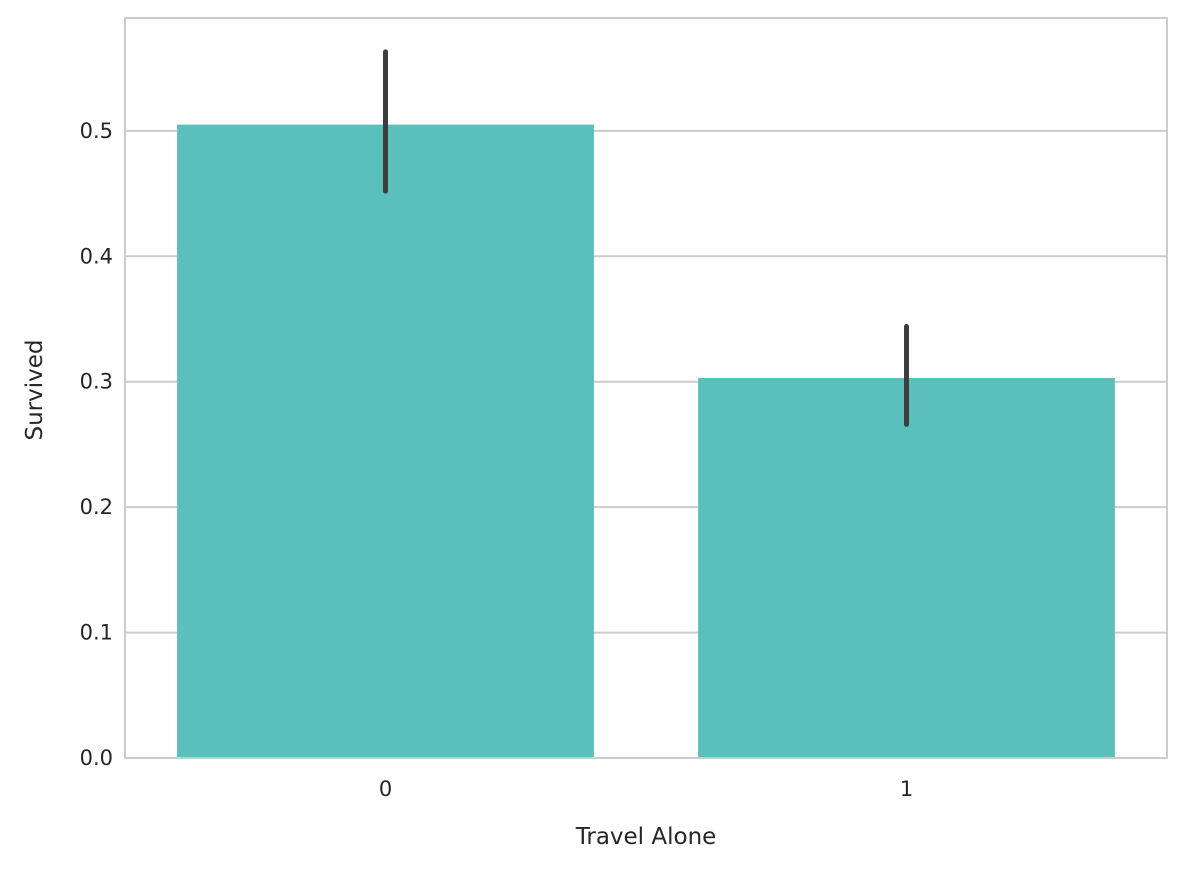 The image size is (1186, 870). Describe the element at coordinates (96, 256) in the screenshot. I see `y-tick-label: 0.4` at that location.